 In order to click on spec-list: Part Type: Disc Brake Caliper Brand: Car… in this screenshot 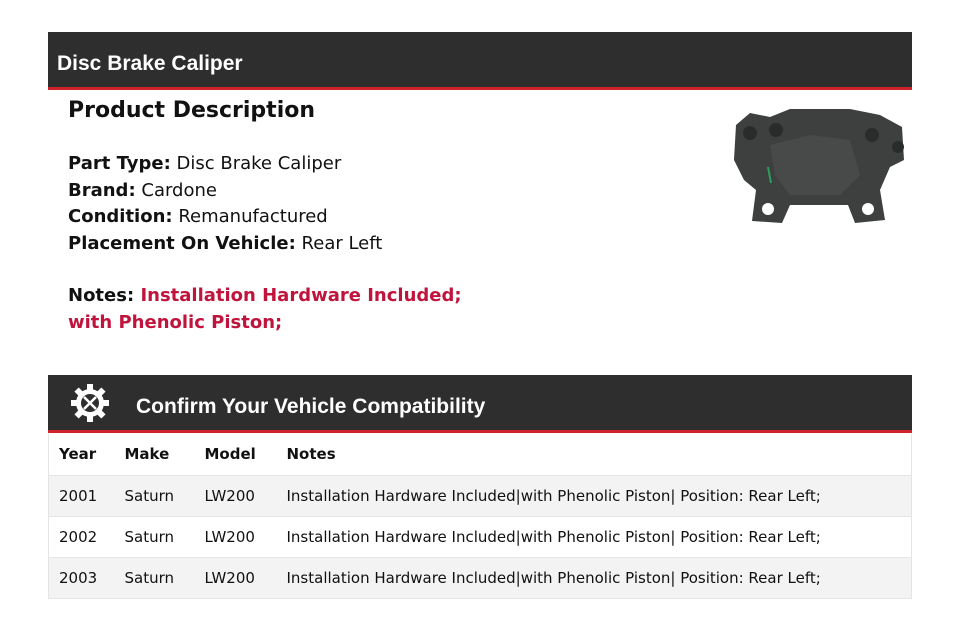, I will do `click(225, 204)`.